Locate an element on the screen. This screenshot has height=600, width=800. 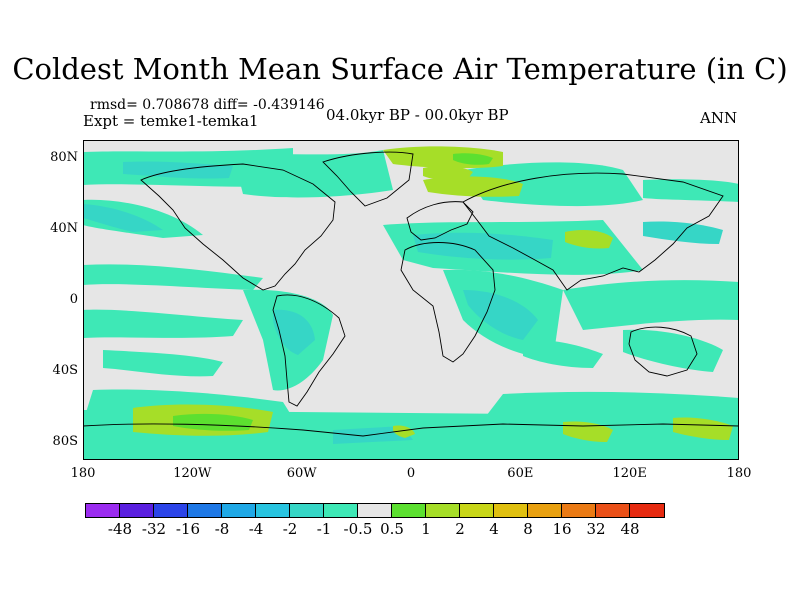
colorbar-label: 4 is located at coordinates (494, 529).